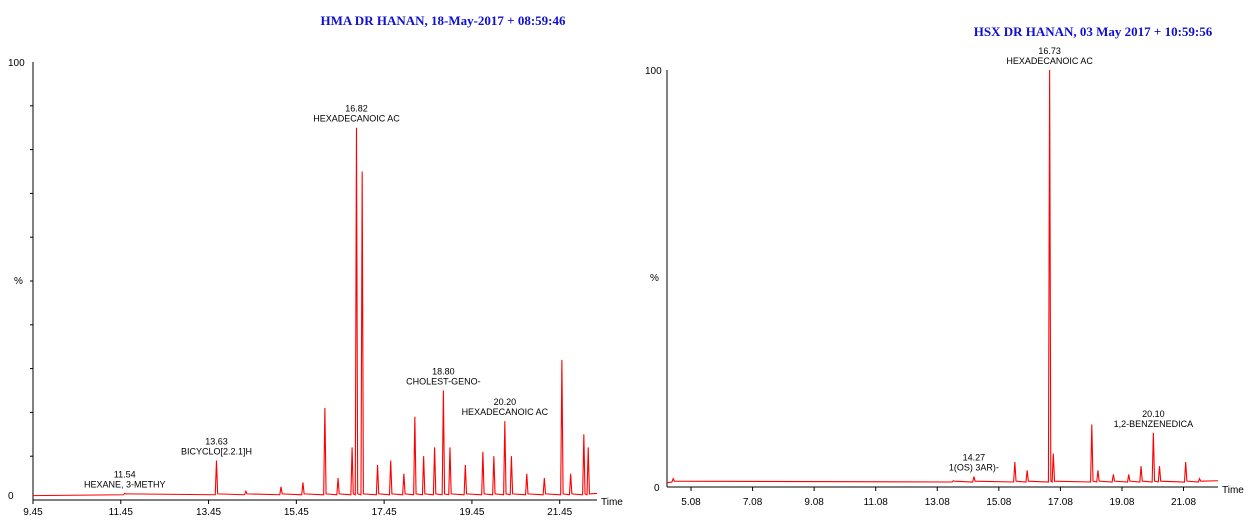  What do you see at coordinates (1049, 51) in the screenshot?
I see `peak-time-label: 16.73` at bounding box center [1049, 51].